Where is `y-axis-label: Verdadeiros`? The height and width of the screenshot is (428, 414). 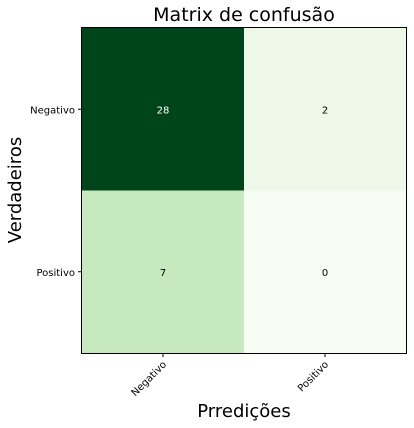
y-axis-label: Verdadeiros is located at coordinates (15, 190).